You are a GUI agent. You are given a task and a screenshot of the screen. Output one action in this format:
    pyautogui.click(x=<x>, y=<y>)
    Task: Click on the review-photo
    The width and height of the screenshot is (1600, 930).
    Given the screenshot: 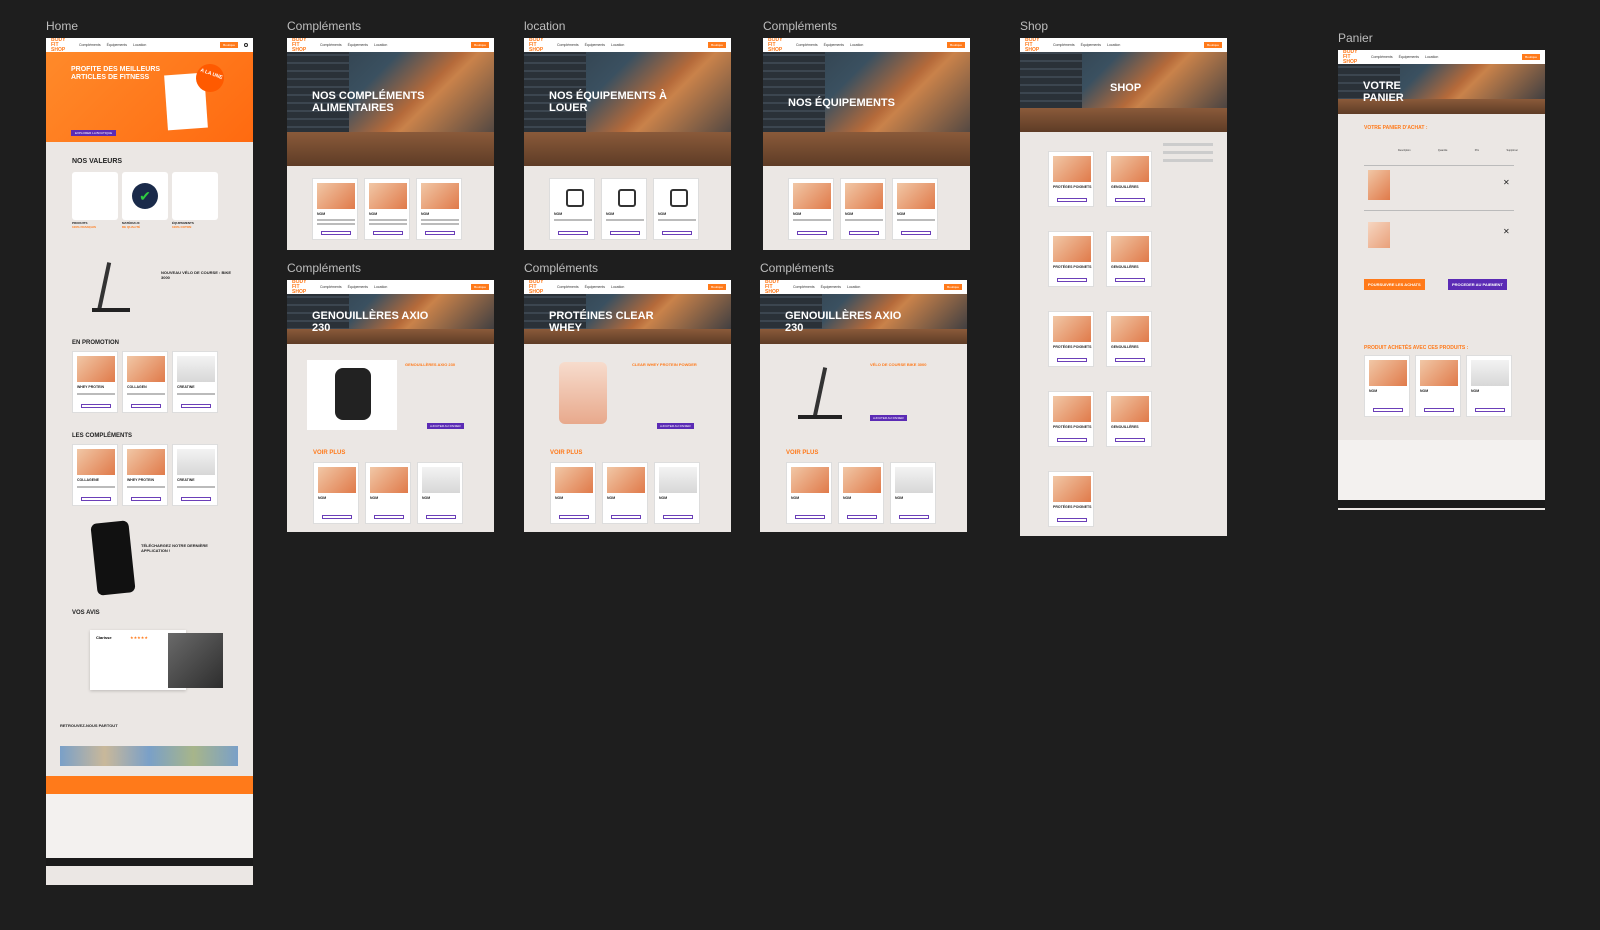 What is the action you would take?
    pyautogui.click(x=195, y=660)
    